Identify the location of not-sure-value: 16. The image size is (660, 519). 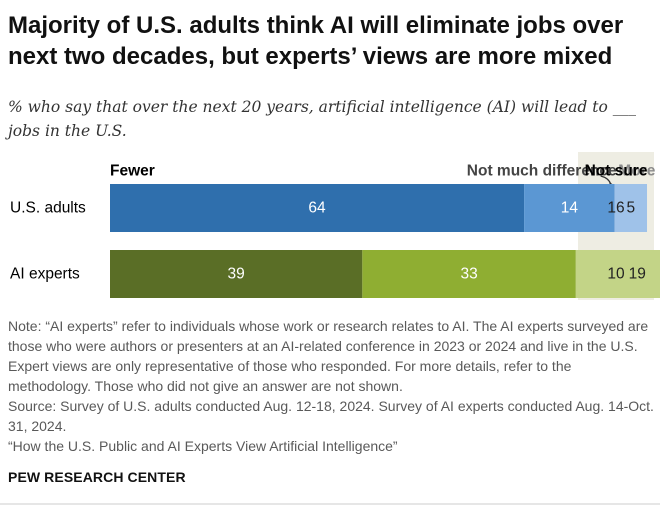
(615, 208).